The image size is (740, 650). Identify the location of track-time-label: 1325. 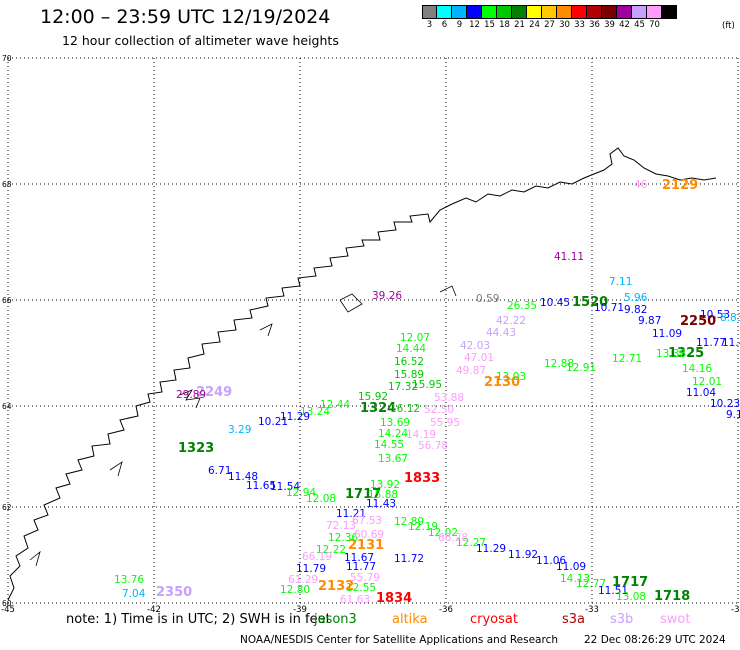
(686, 353).